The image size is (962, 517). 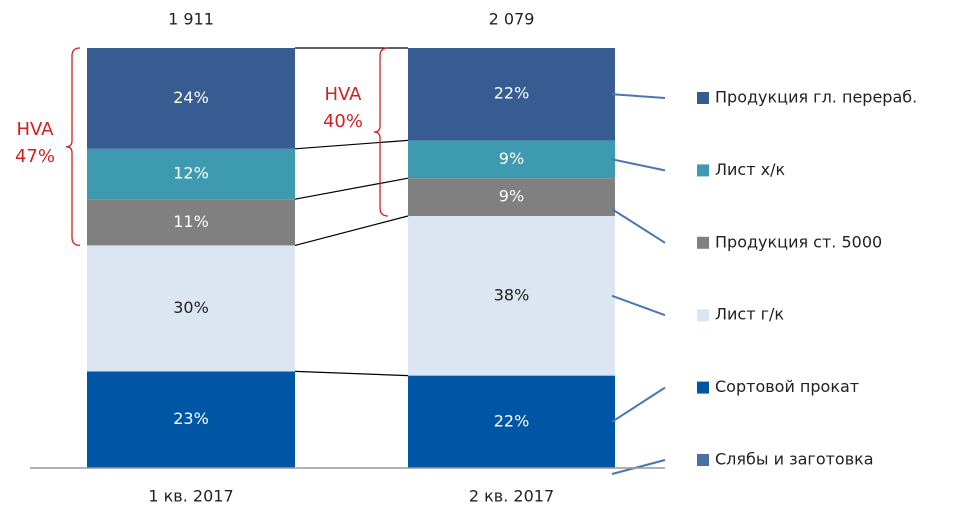 I want to click on legend-label: Сортовой прокат, so click(x=787, y=386).